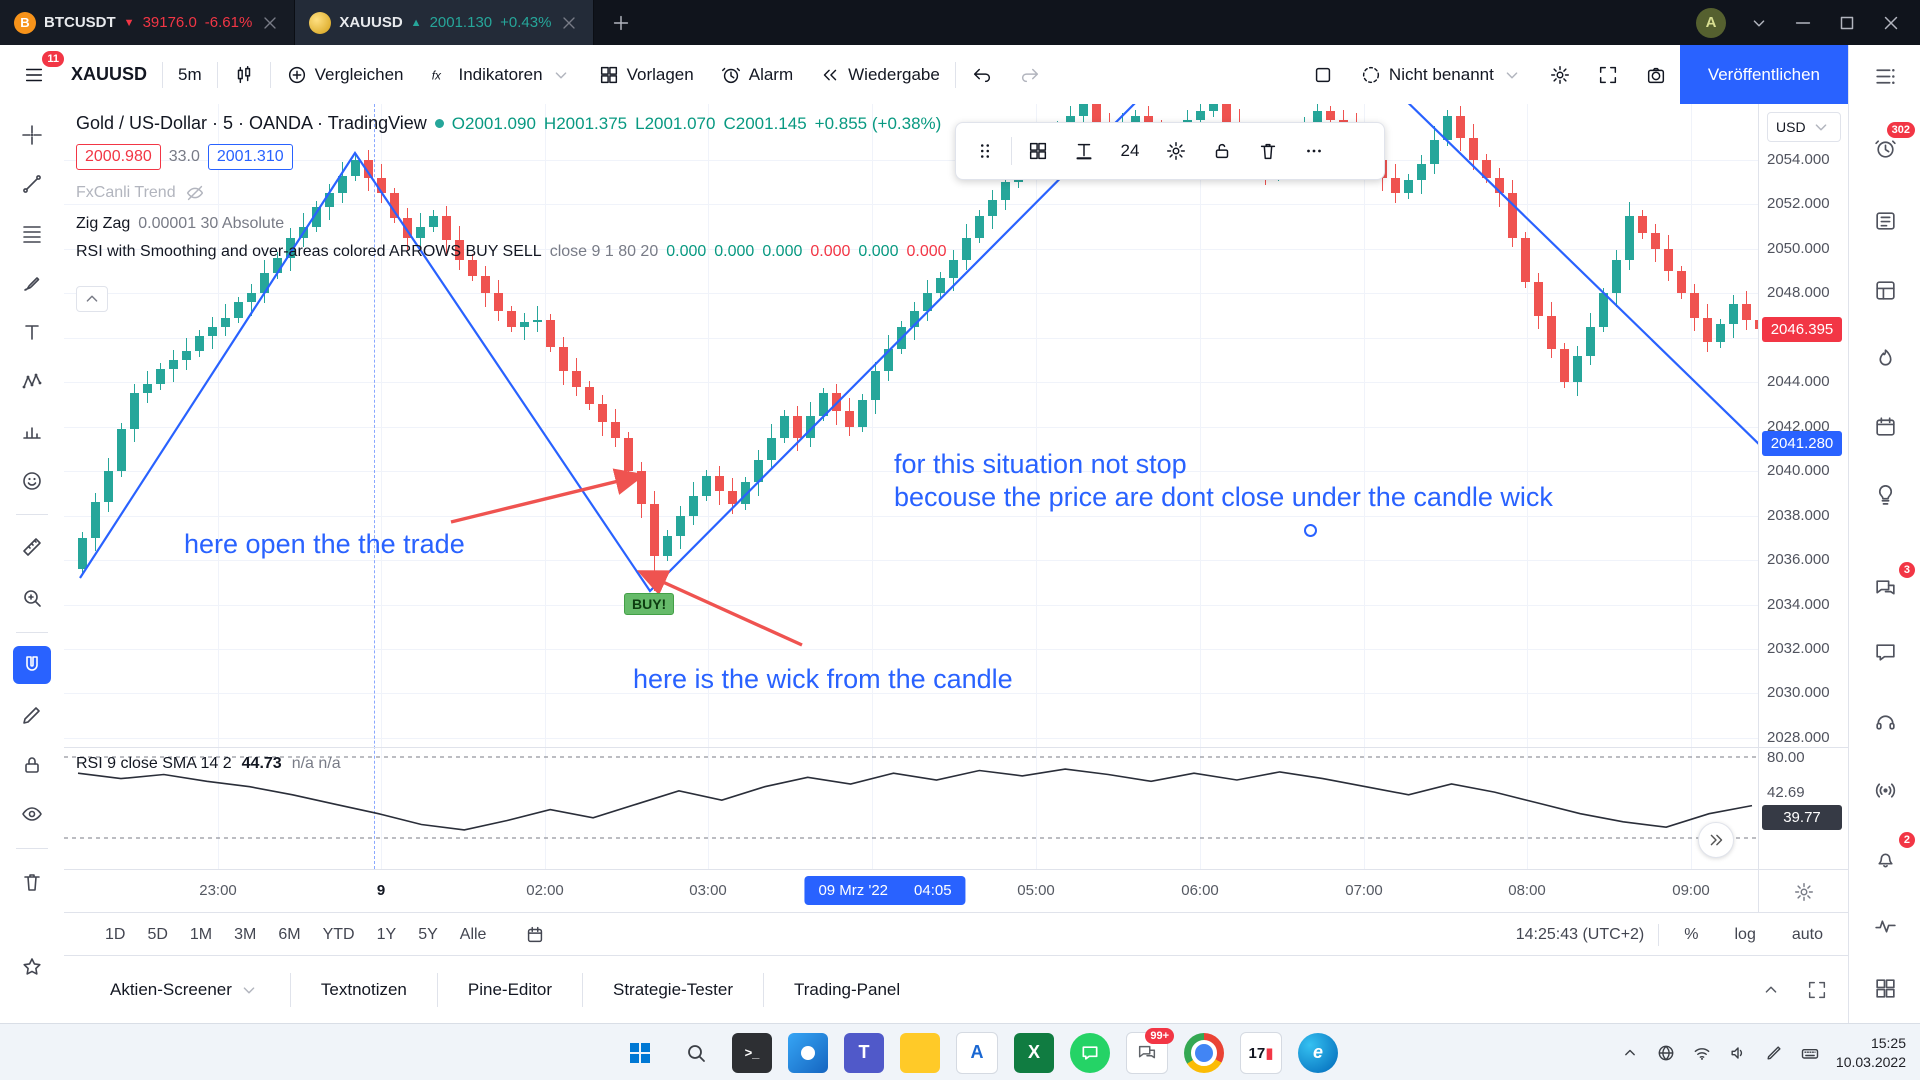 This screenshot has width=1920, height=1080. What do you see at coordinates (1716, 840) in the screenshot?
I see `rsi-scroll-button` at bounding box center [1716, 840].